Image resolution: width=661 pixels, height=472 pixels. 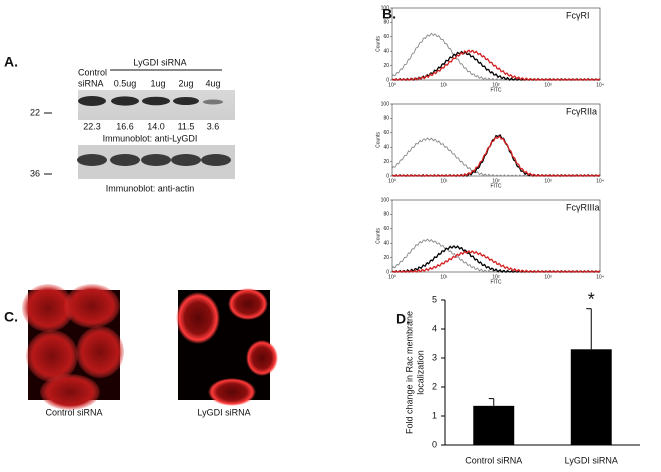 What do you see at coordinates (420, 372) in the screenshot?
I see `y-axis-label: localization` at bounding box center [420, 372].